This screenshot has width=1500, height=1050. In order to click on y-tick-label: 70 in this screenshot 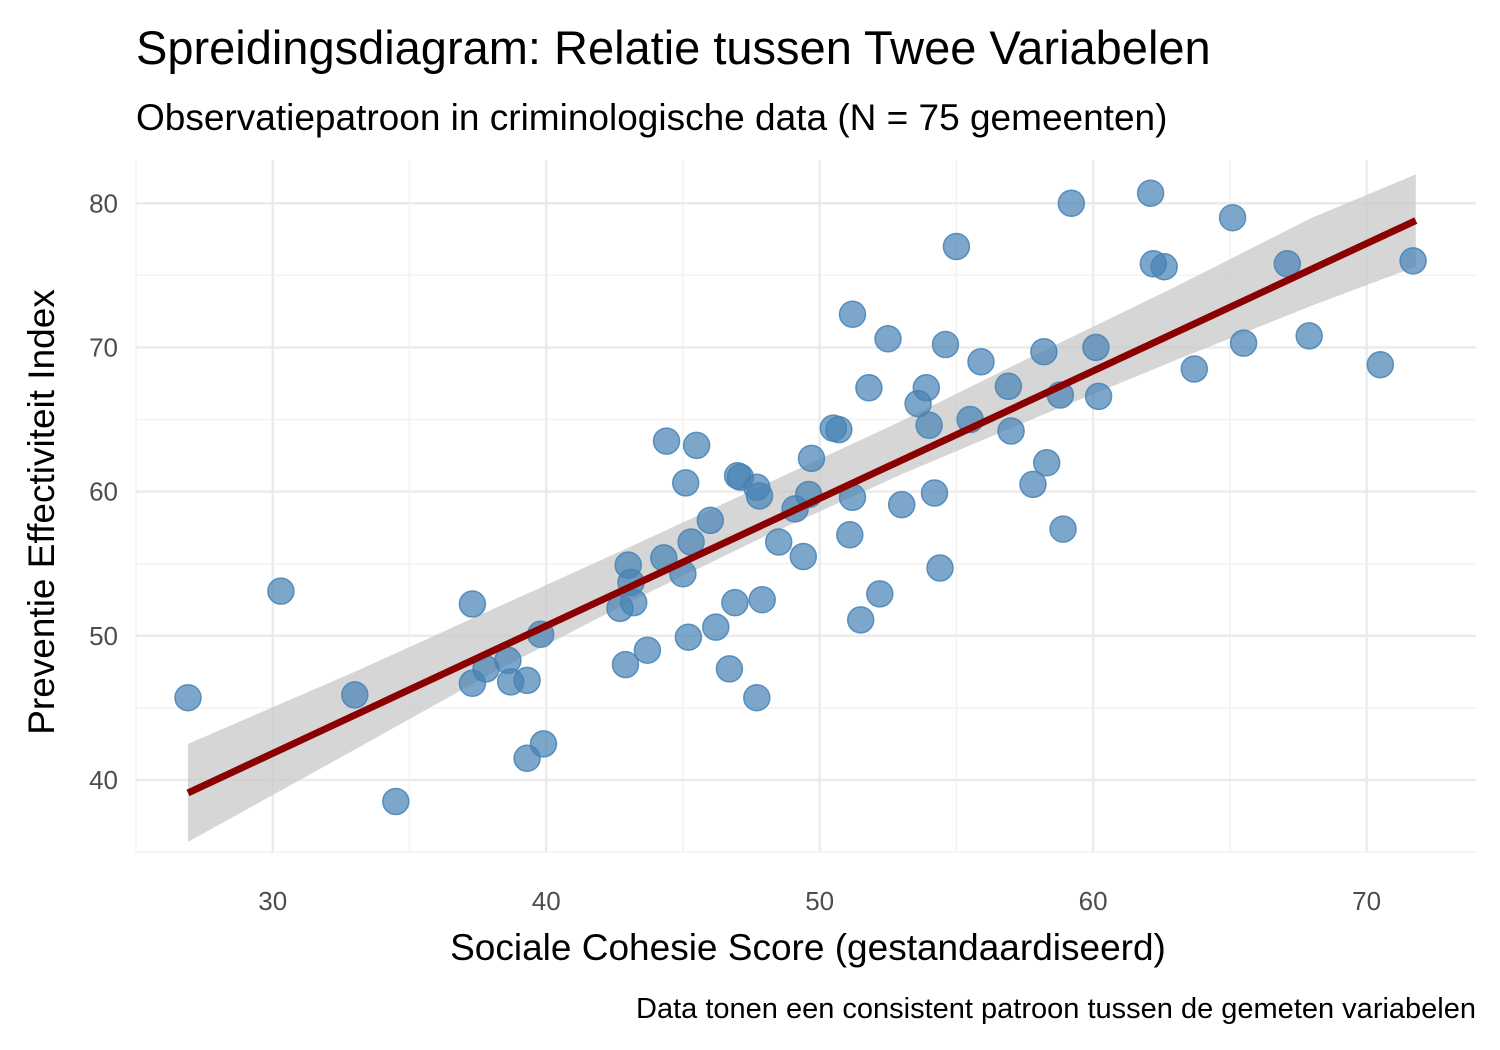, I will do `click(103, 347)`.